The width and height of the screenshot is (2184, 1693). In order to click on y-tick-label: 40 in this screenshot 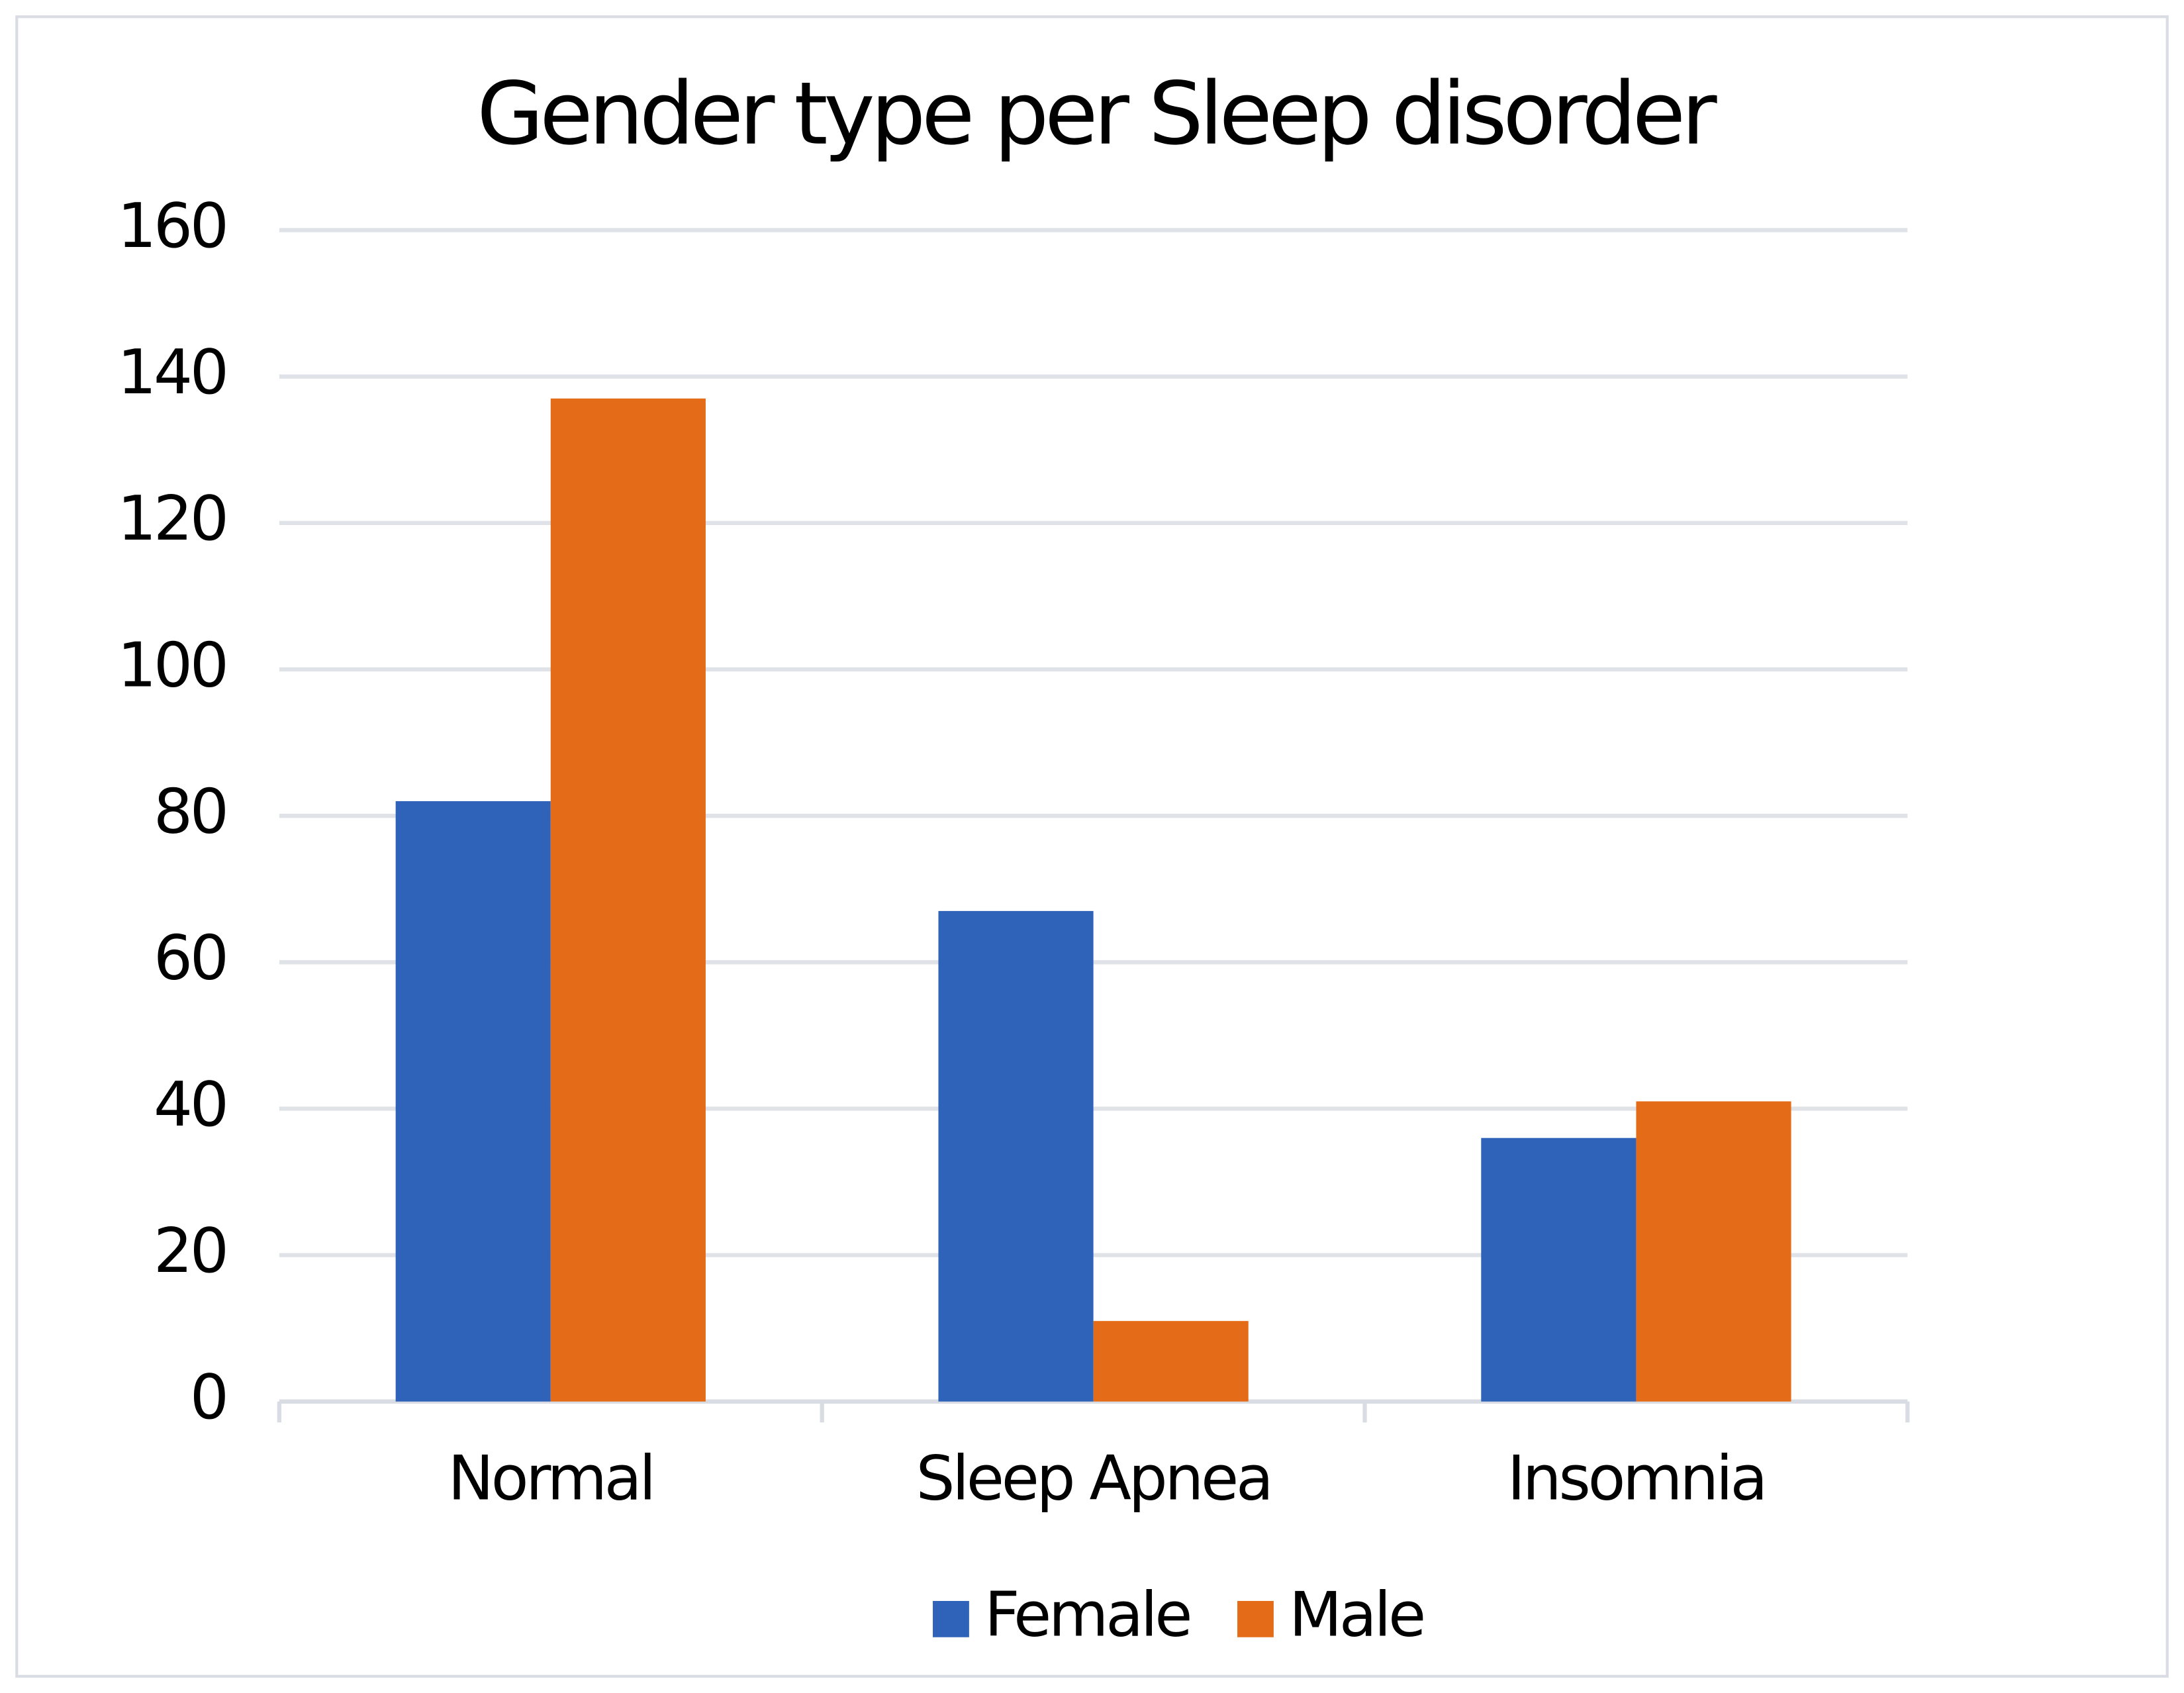, I will do `click(190, 1104)`.